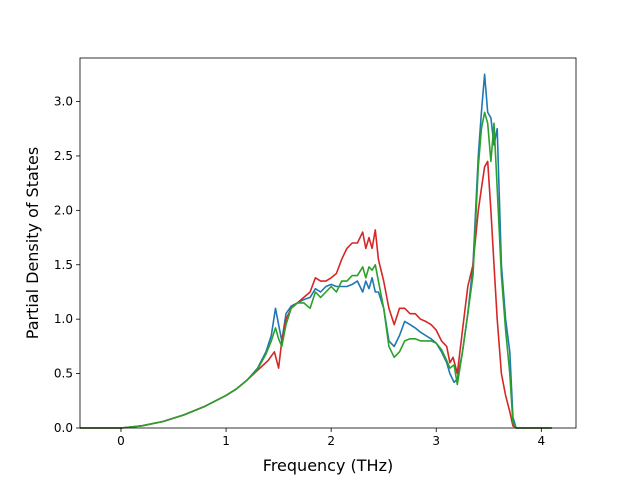 The height and width of the screenshot is (480, 640). What do you see at coordinates (121, 441) in the screenshot?
I see `x-tick-label: 0` at bounding box center [121, 441].